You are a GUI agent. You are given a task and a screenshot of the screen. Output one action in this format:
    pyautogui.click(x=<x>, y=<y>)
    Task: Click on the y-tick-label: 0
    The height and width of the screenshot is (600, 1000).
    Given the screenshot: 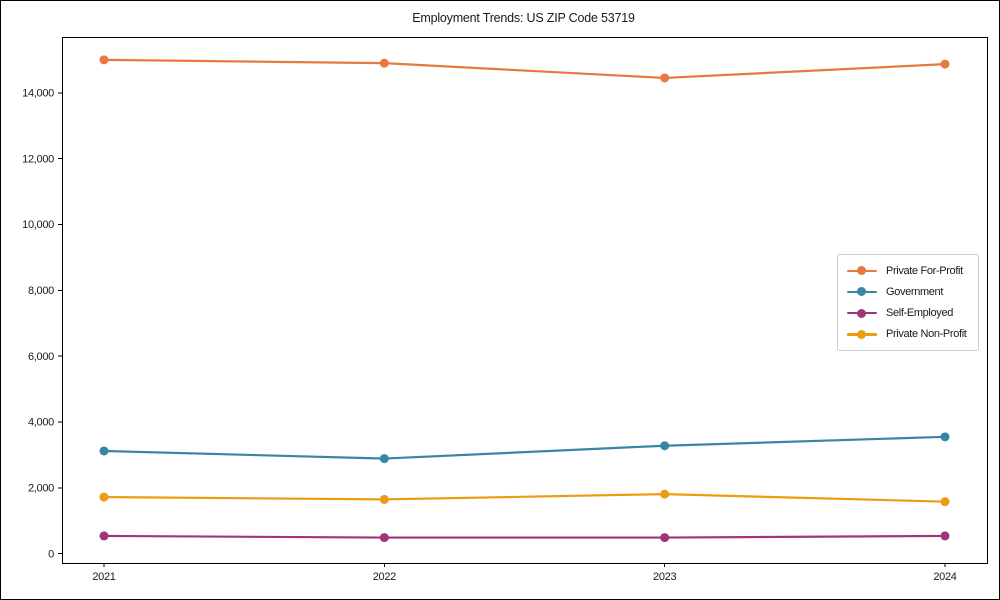 What is the action you would take?
    pyautogui.click(x=51, y=554)
    